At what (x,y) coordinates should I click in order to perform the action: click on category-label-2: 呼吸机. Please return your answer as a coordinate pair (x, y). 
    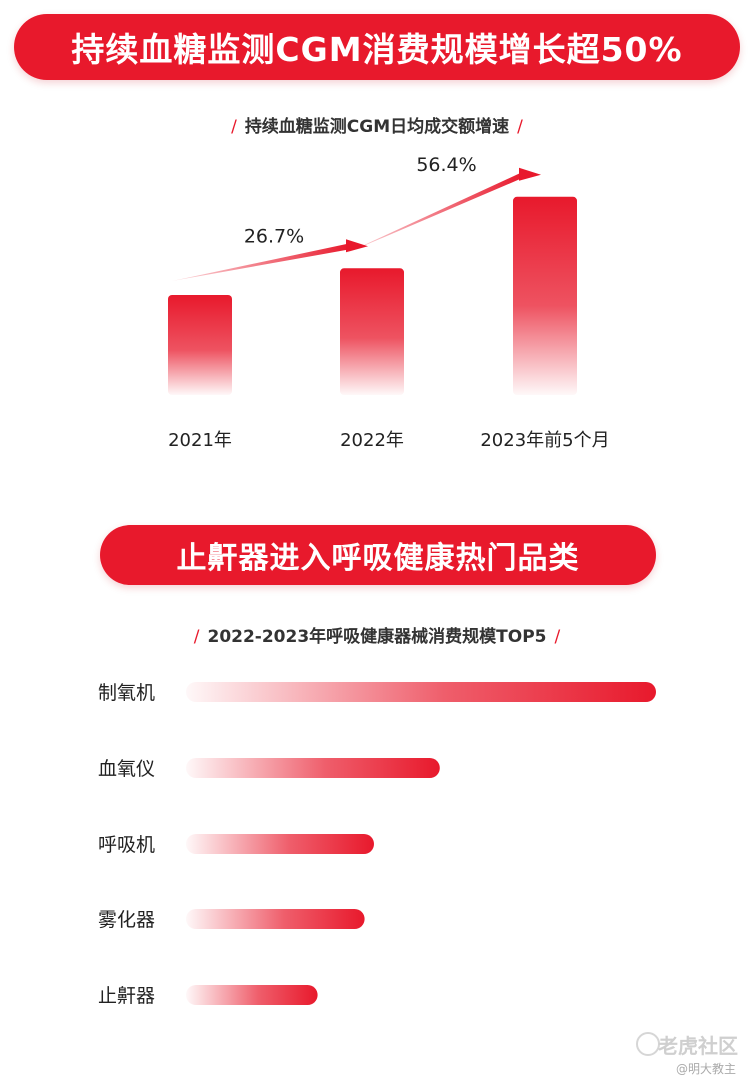
    Looking at the image, I should click on (126, 845).